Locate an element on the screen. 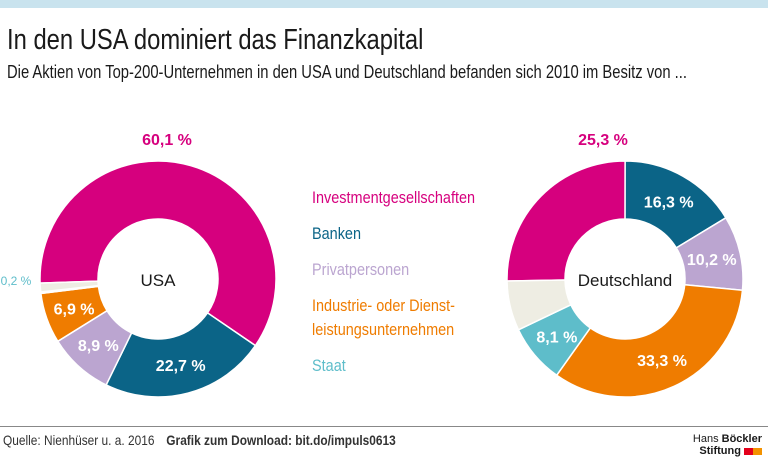 This screenshot has width=768, height=472. logo-text-bold: Böckler is located at coordinates (741, 439).